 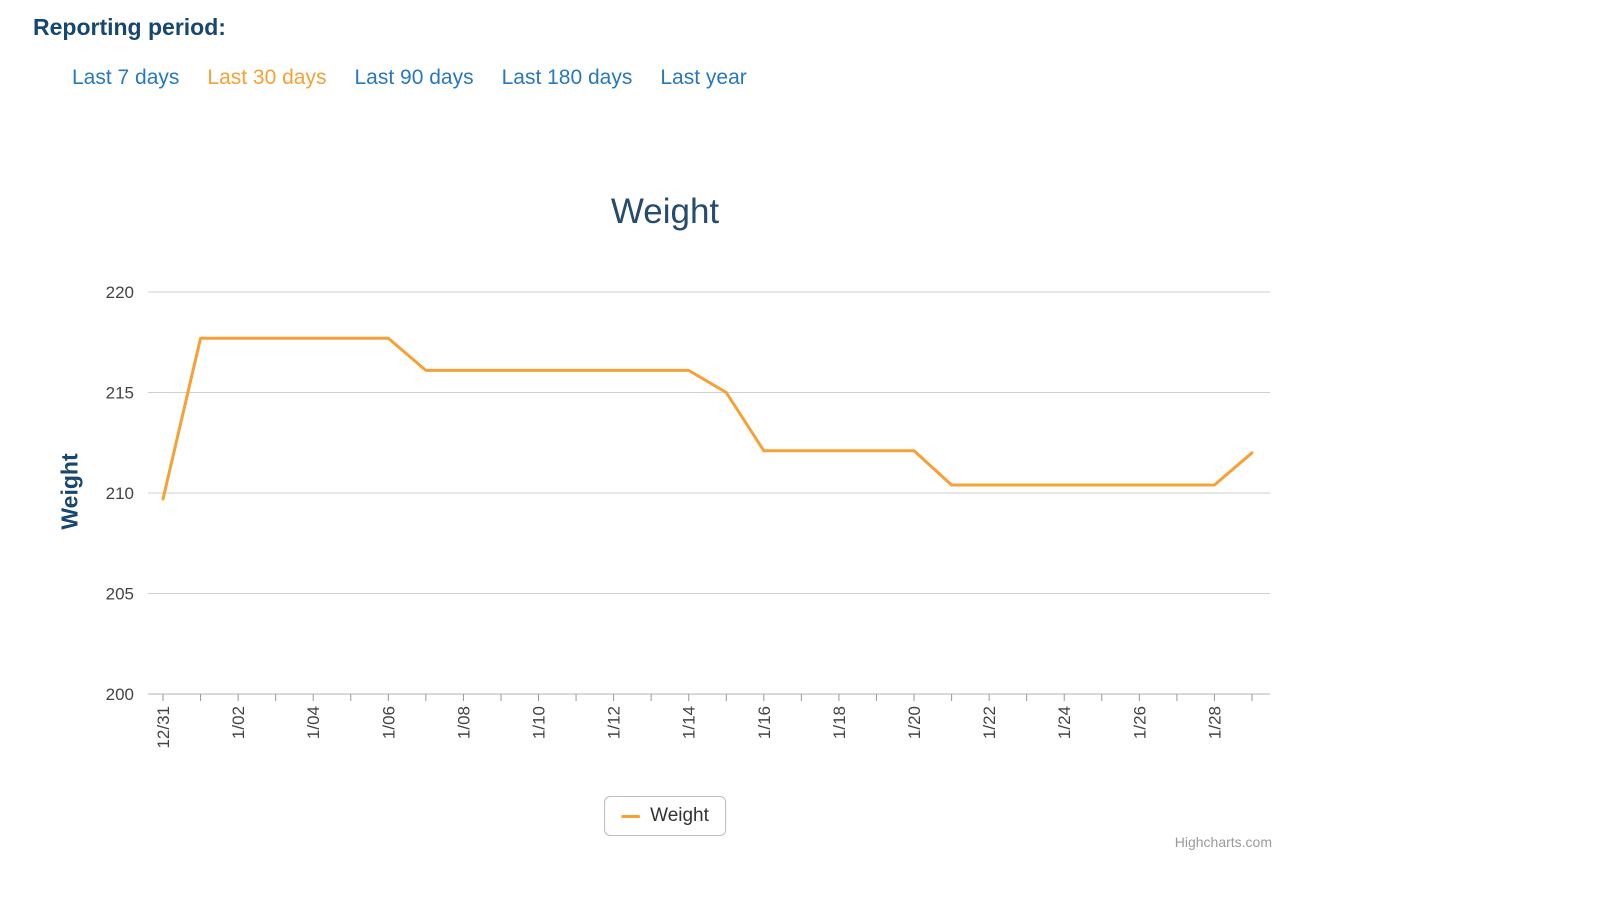 What do you see at coordinates (631, 816) in the screenshot?
I see `legend-line-marker` at bounding box center [631, 816].